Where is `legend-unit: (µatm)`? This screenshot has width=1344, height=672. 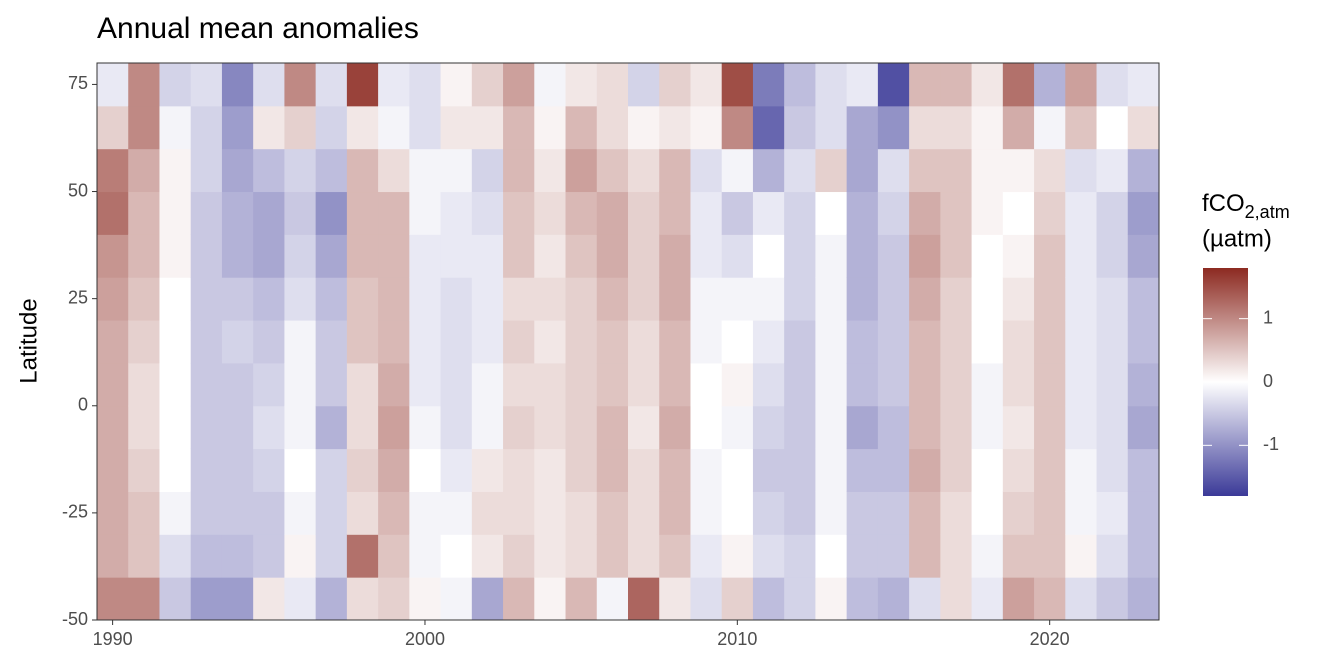 legend-unit: (µatm) is located at coordinates (1237, 238).